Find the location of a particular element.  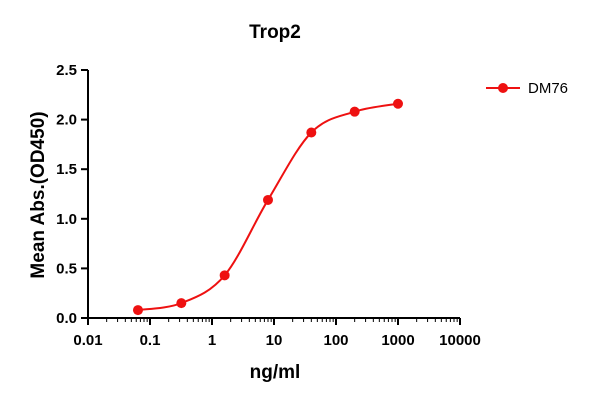

y-tick-label: 2.5 is located at coordinates (66, 70).